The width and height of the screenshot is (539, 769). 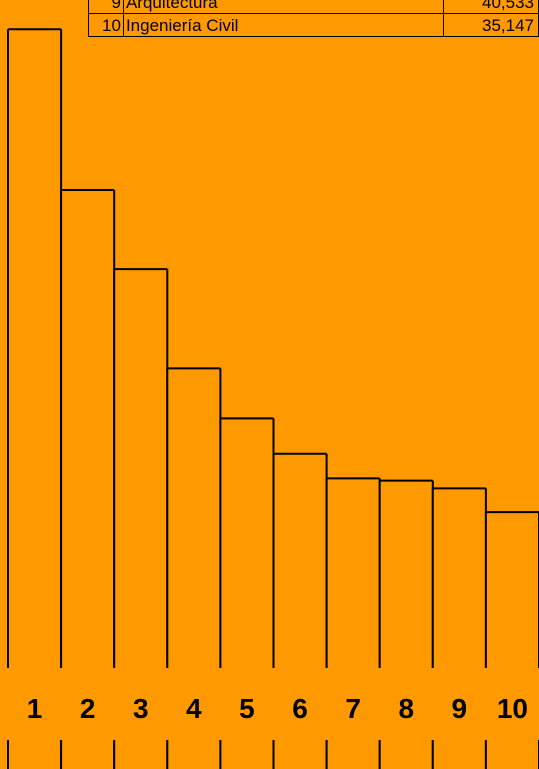 I want to click on category-label: 8, so click(x=406, y=708).